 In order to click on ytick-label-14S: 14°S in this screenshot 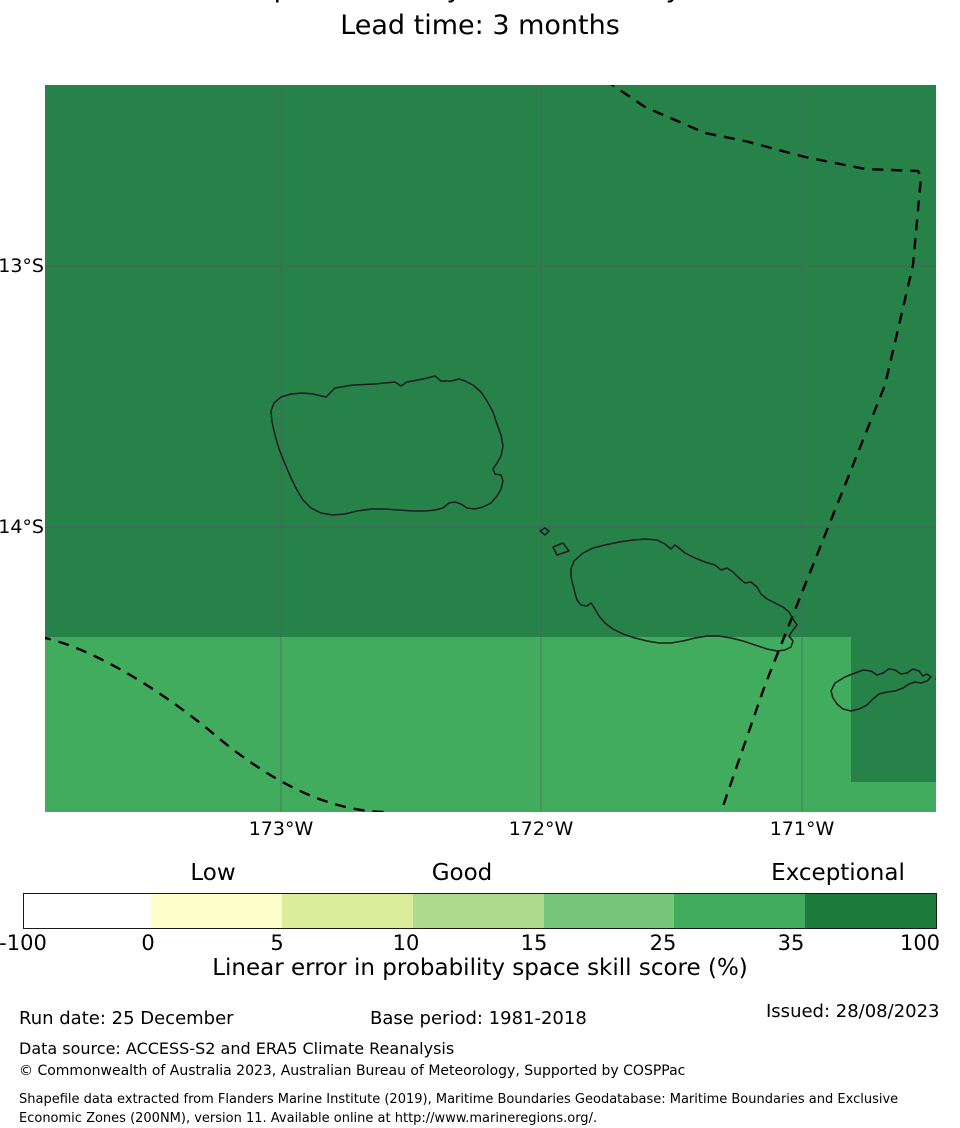, I will do `click(22, 527)`.